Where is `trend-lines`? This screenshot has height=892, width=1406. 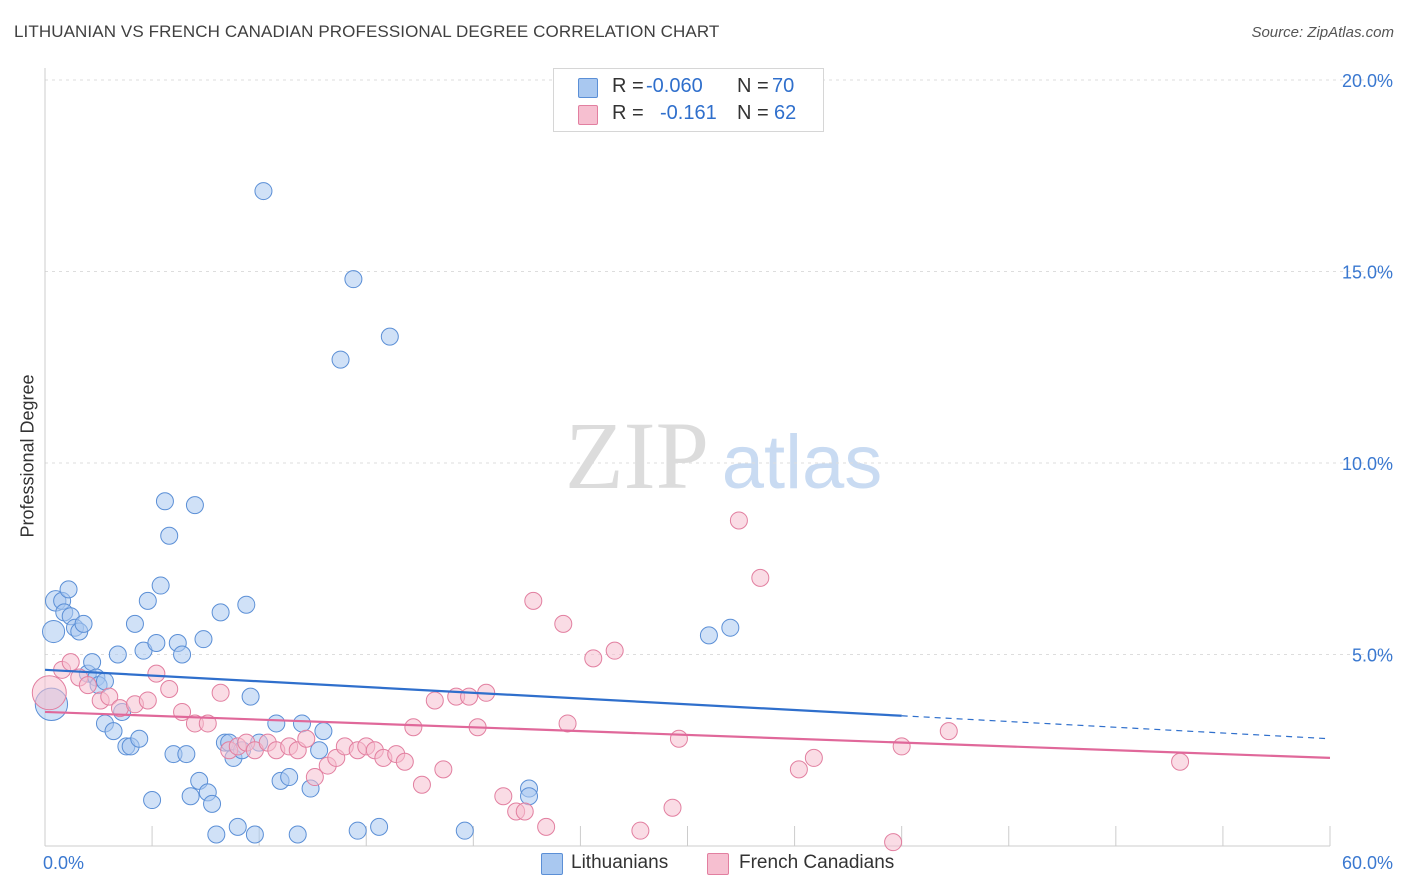 trend-lines is located at coordinates (687, 714).